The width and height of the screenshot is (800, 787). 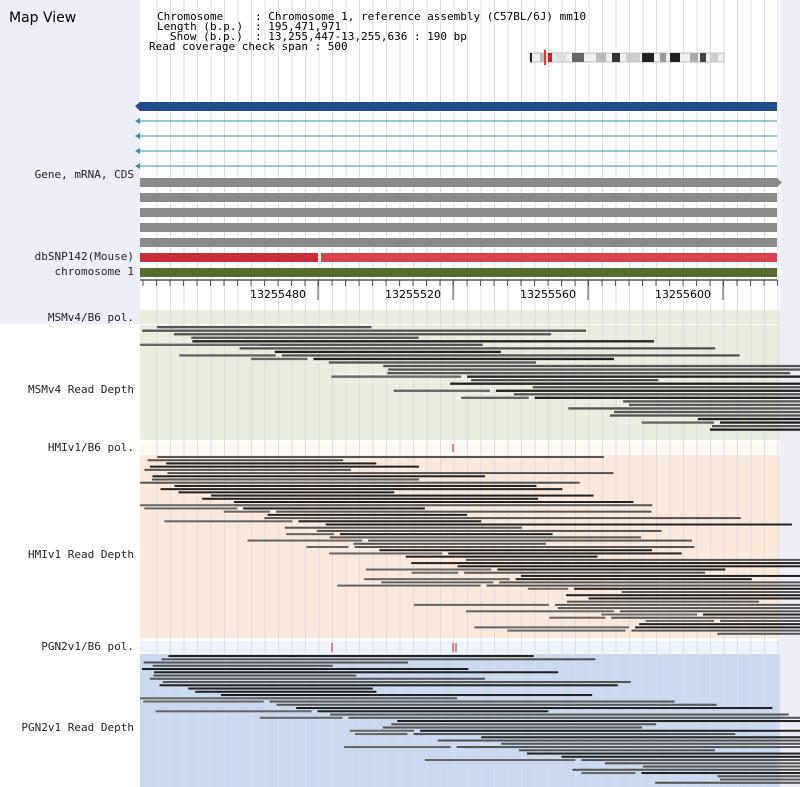 I want to click on msm-depth-label: MSMv4 Read Depth, so click(x=81, y=389).